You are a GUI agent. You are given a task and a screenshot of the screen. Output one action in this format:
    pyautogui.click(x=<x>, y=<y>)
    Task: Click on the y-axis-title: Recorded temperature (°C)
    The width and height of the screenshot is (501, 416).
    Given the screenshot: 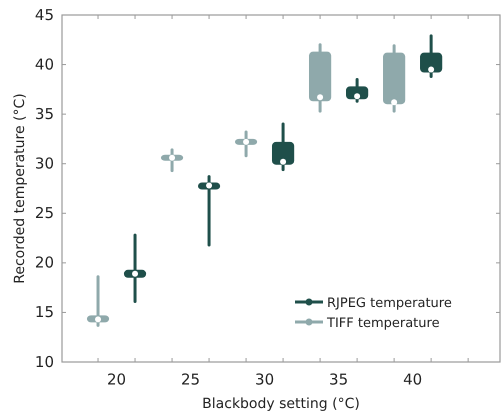 What is the action you would take?
    pyautogui.click(x=20, y=188)
    